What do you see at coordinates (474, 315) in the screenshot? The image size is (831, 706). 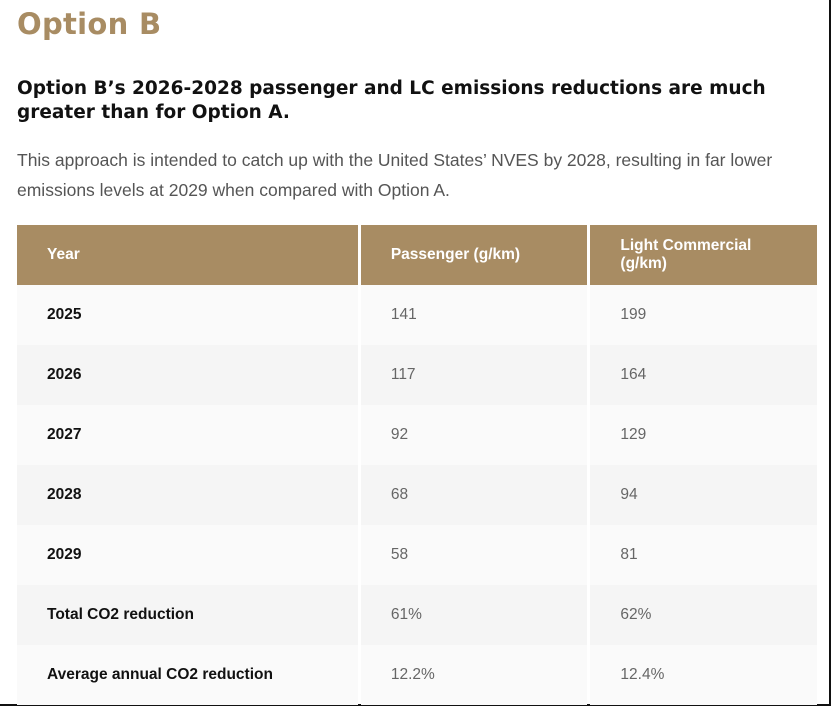 I see `passenger-value: 141` at bounding box center [474, 315].